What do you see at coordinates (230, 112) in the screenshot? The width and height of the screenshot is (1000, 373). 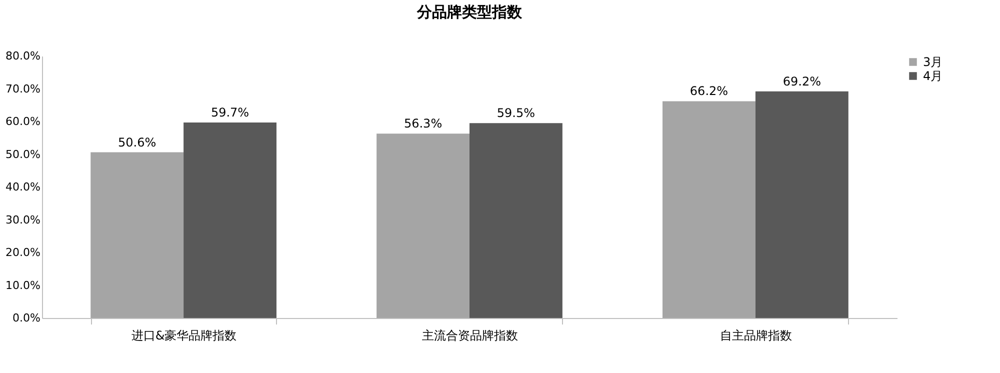 I see `data-label: 59.7%` at bounding box center [230, 112].